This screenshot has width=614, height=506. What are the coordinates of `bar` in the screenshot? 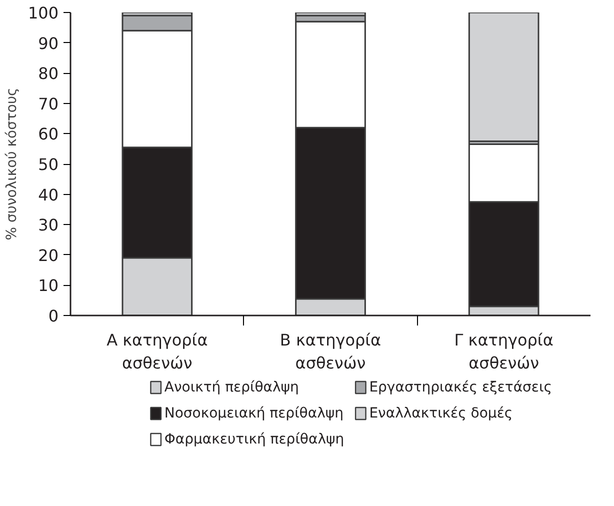 It's located at (504, 77).